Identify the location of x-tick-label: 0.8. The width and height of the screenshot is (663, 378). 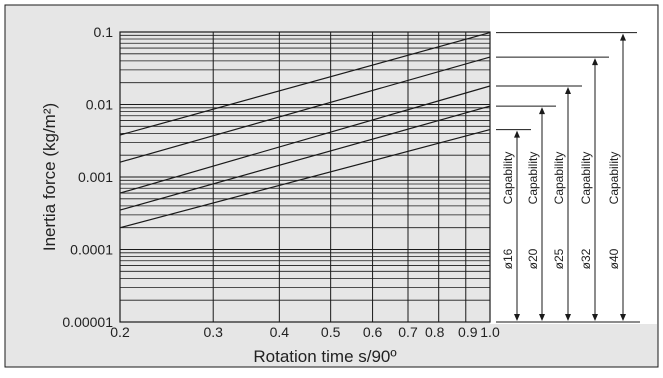
(435, 332).